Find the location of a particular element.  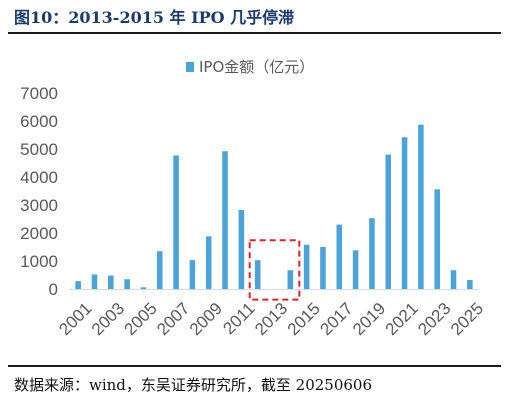

bar-2021 is located at coordinates (404, 213).